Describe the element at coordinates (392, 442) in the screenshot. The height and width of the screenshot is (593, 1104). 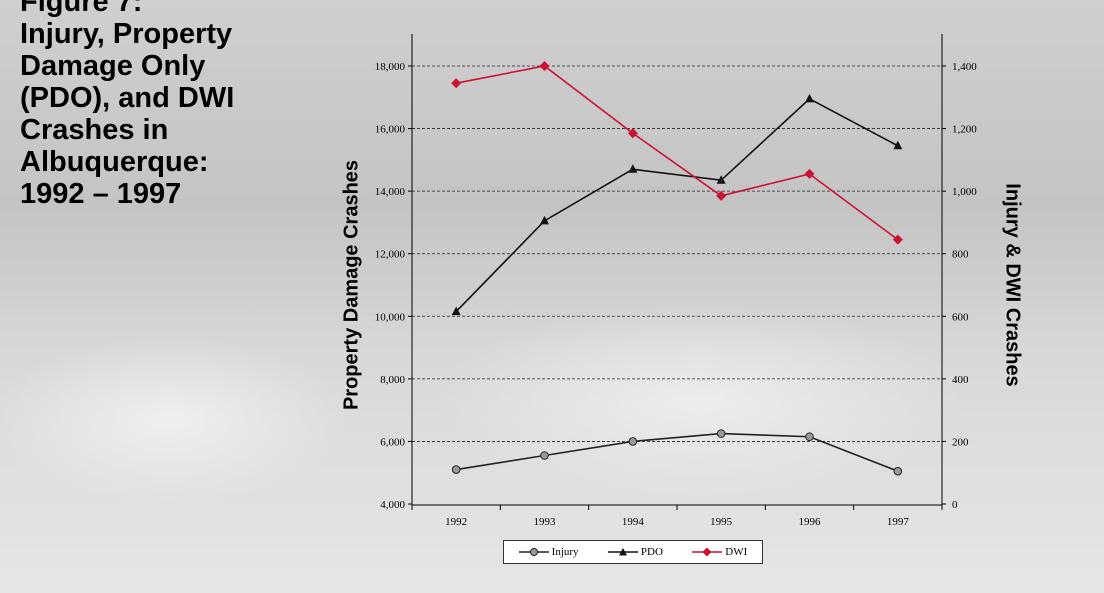
I see `left-tick-label: 6,000` at that location.